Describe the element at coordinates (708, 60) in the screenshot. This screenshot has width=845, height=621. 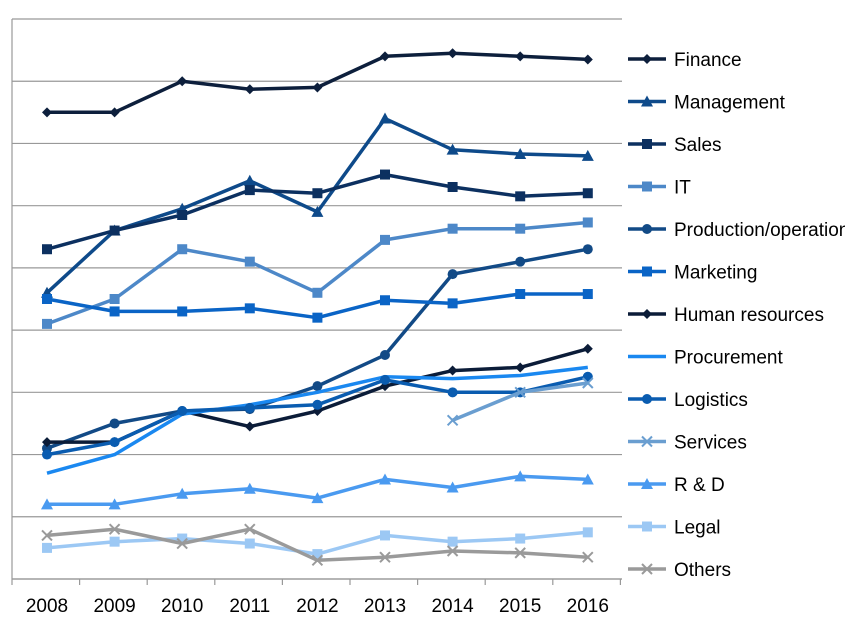
I see `legend-label: Finance` at that location.